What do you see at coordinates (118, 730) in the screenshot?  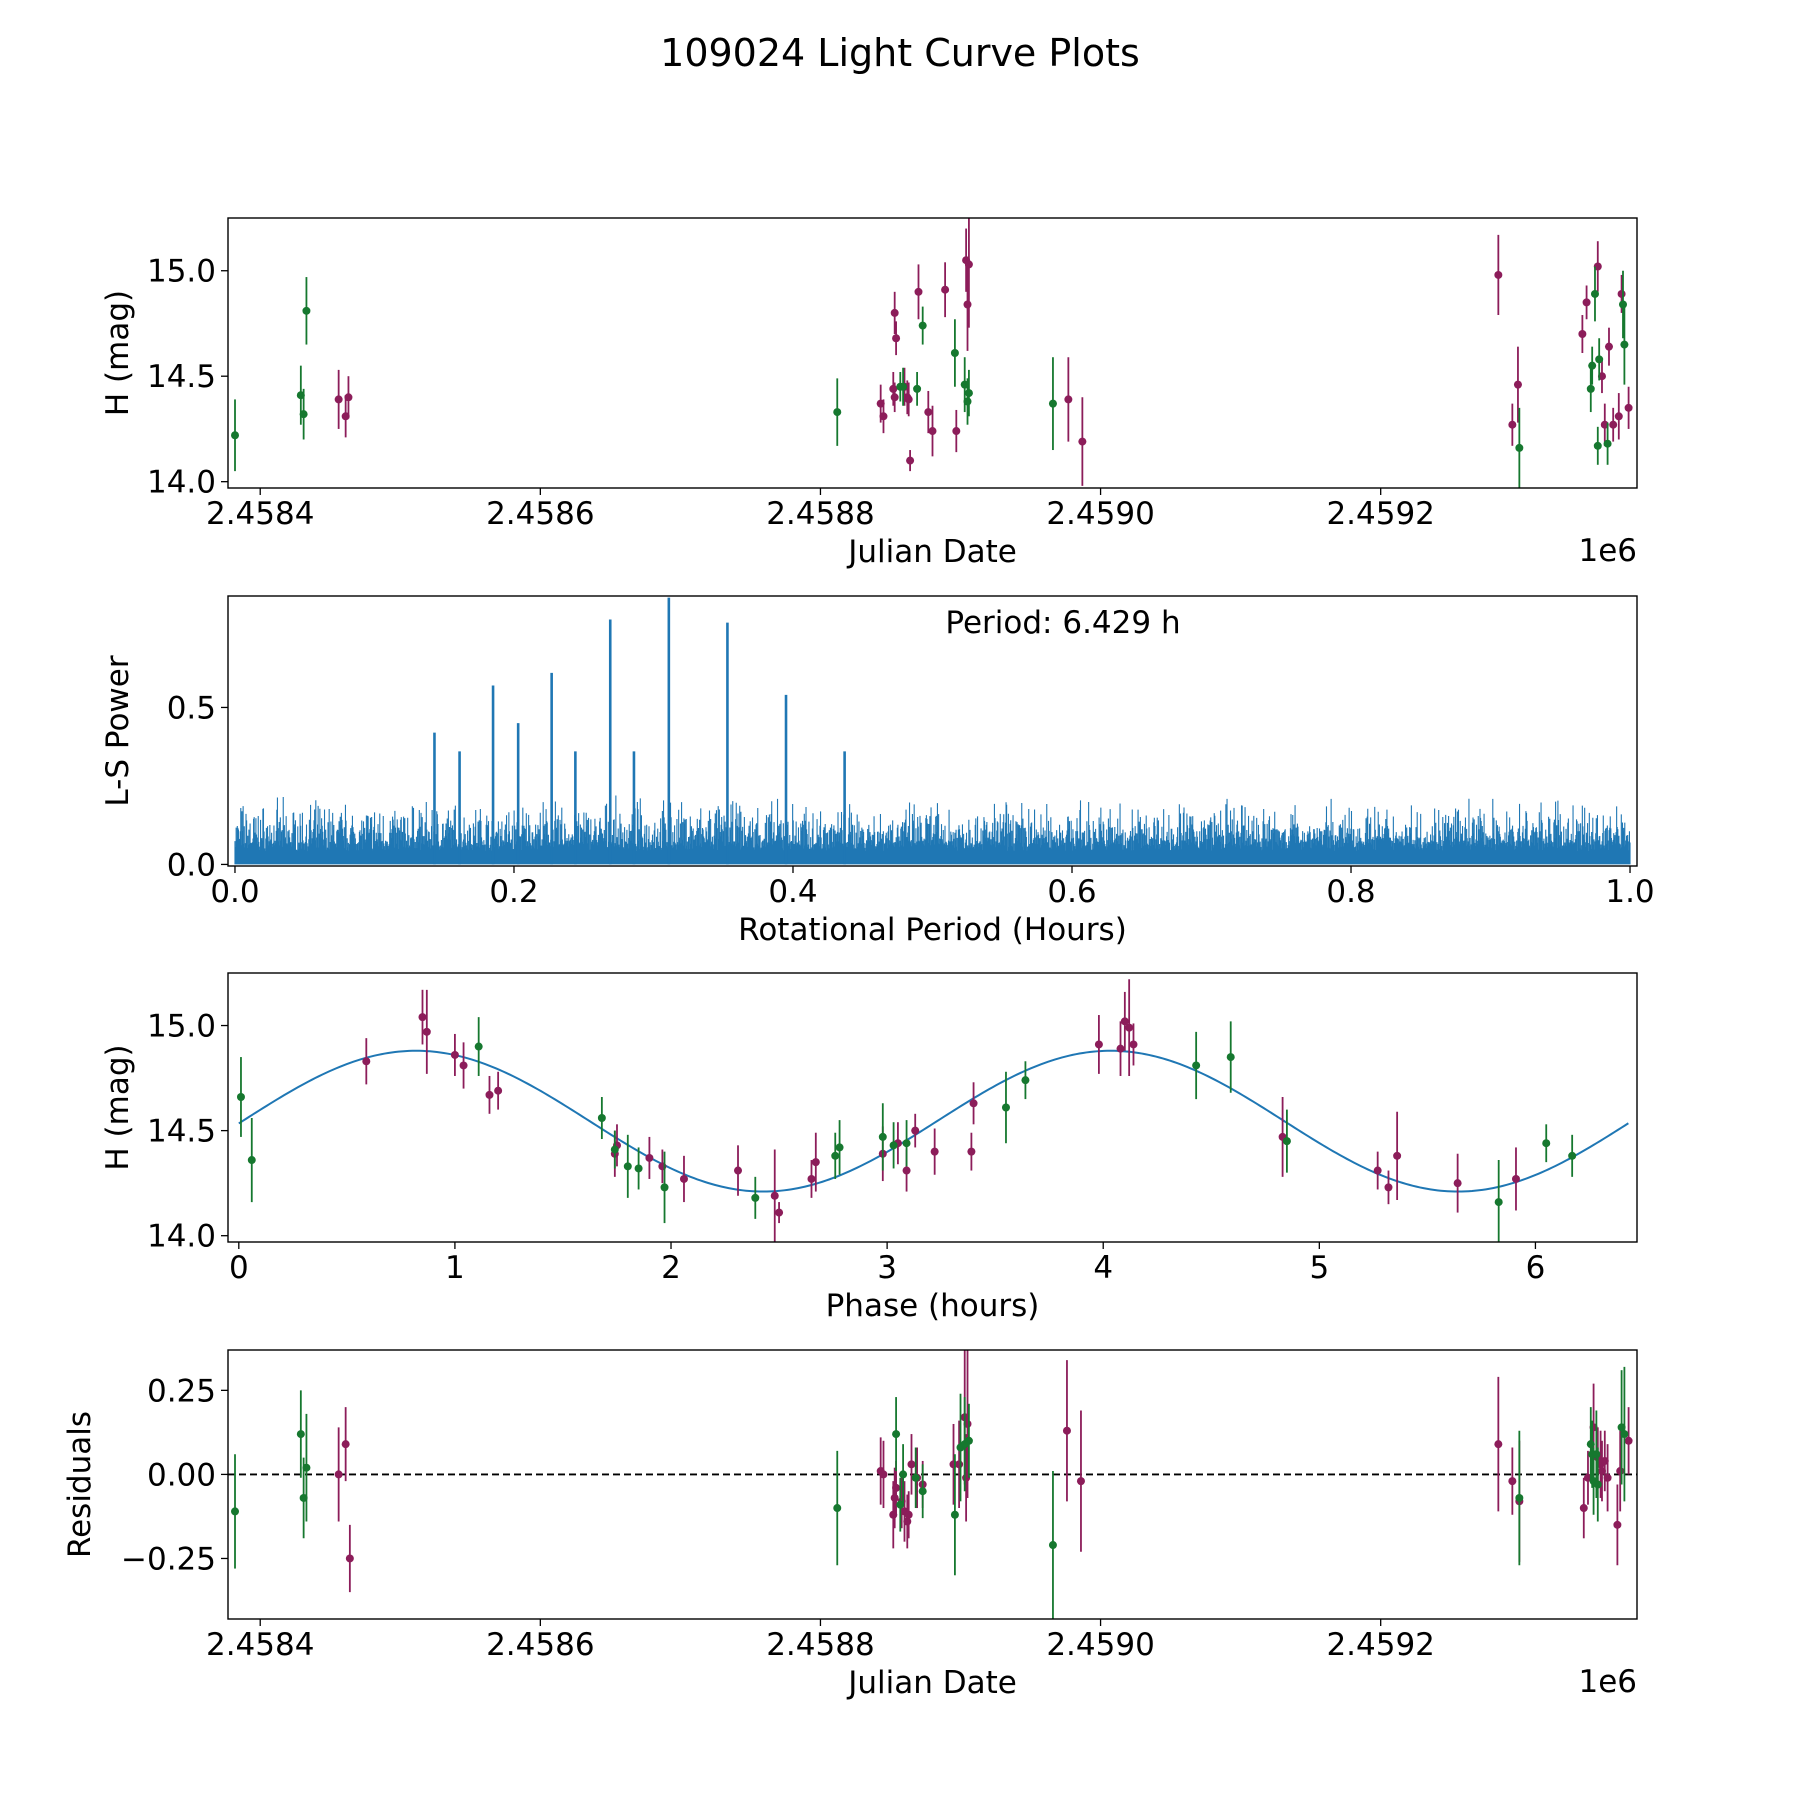 I see `y-axis-label: L-S Power` at bounding box center [118, 730].